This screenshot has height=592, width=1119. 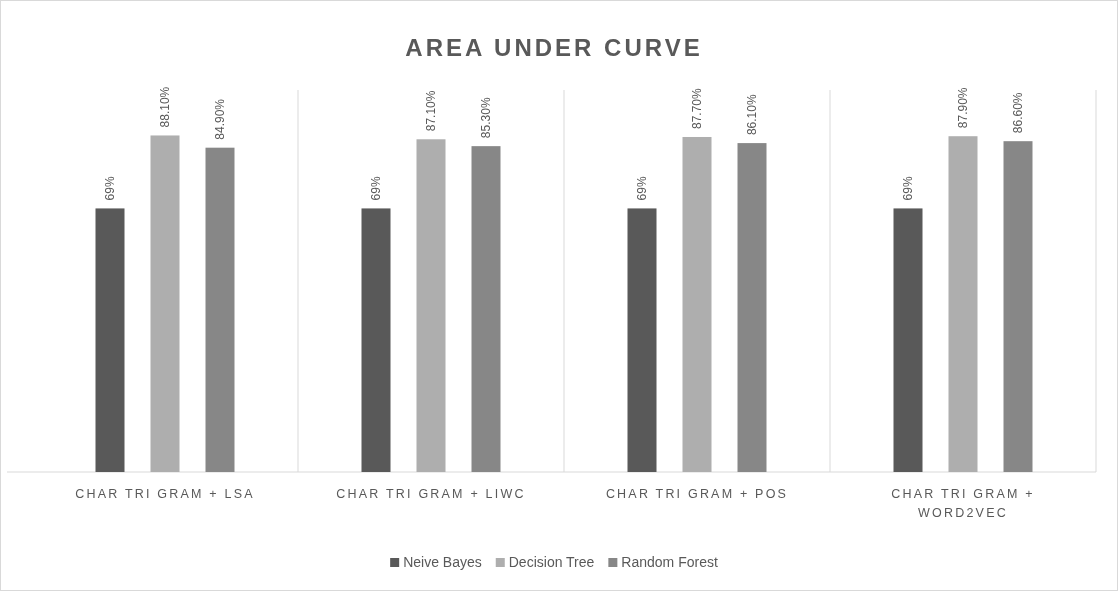 What do you see at coordinates (431, 111) in the screenshot?
I see `data-label: 87.10%` at bounding box center [431, 111].